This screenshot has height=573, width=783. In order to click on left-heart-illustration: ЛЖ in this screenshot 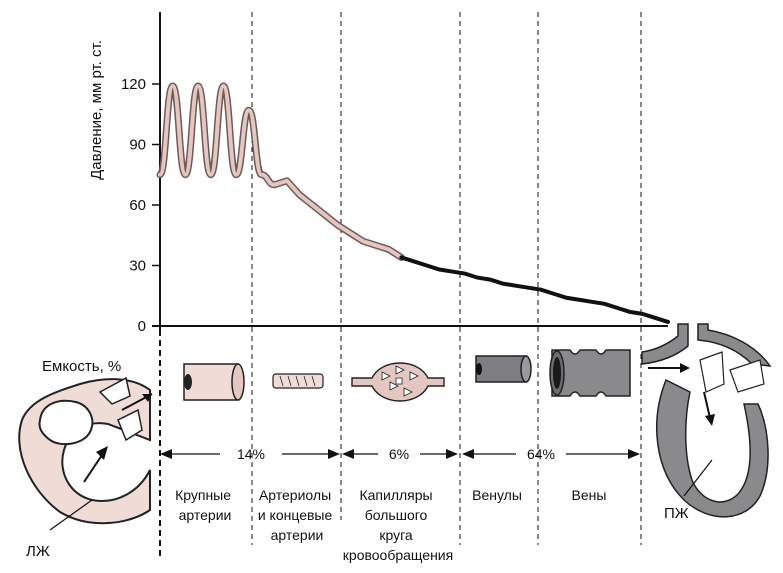, I will do `click(85, 468)`.